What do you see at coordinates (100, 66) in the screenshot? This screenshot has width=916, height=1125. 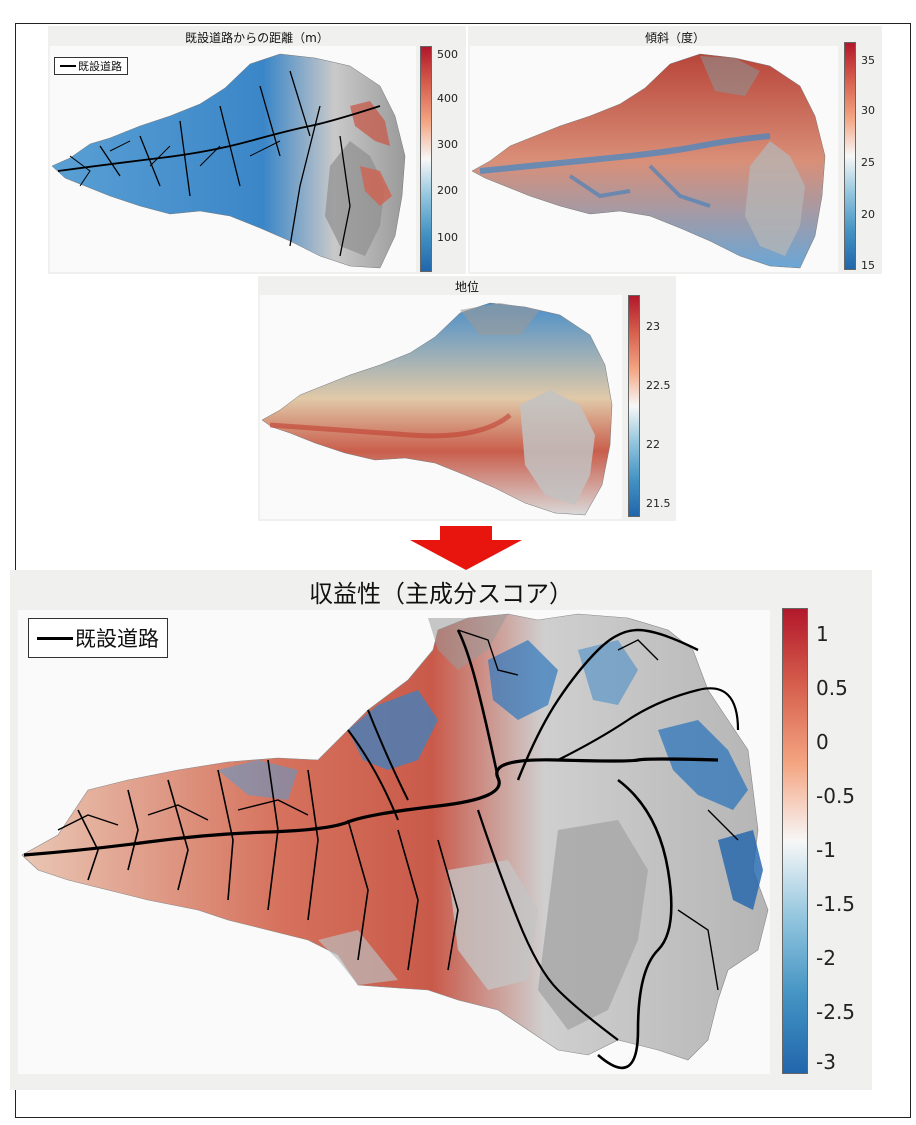 I see `distance-legend-label: 既設道路` at bounding box center [100, 66].